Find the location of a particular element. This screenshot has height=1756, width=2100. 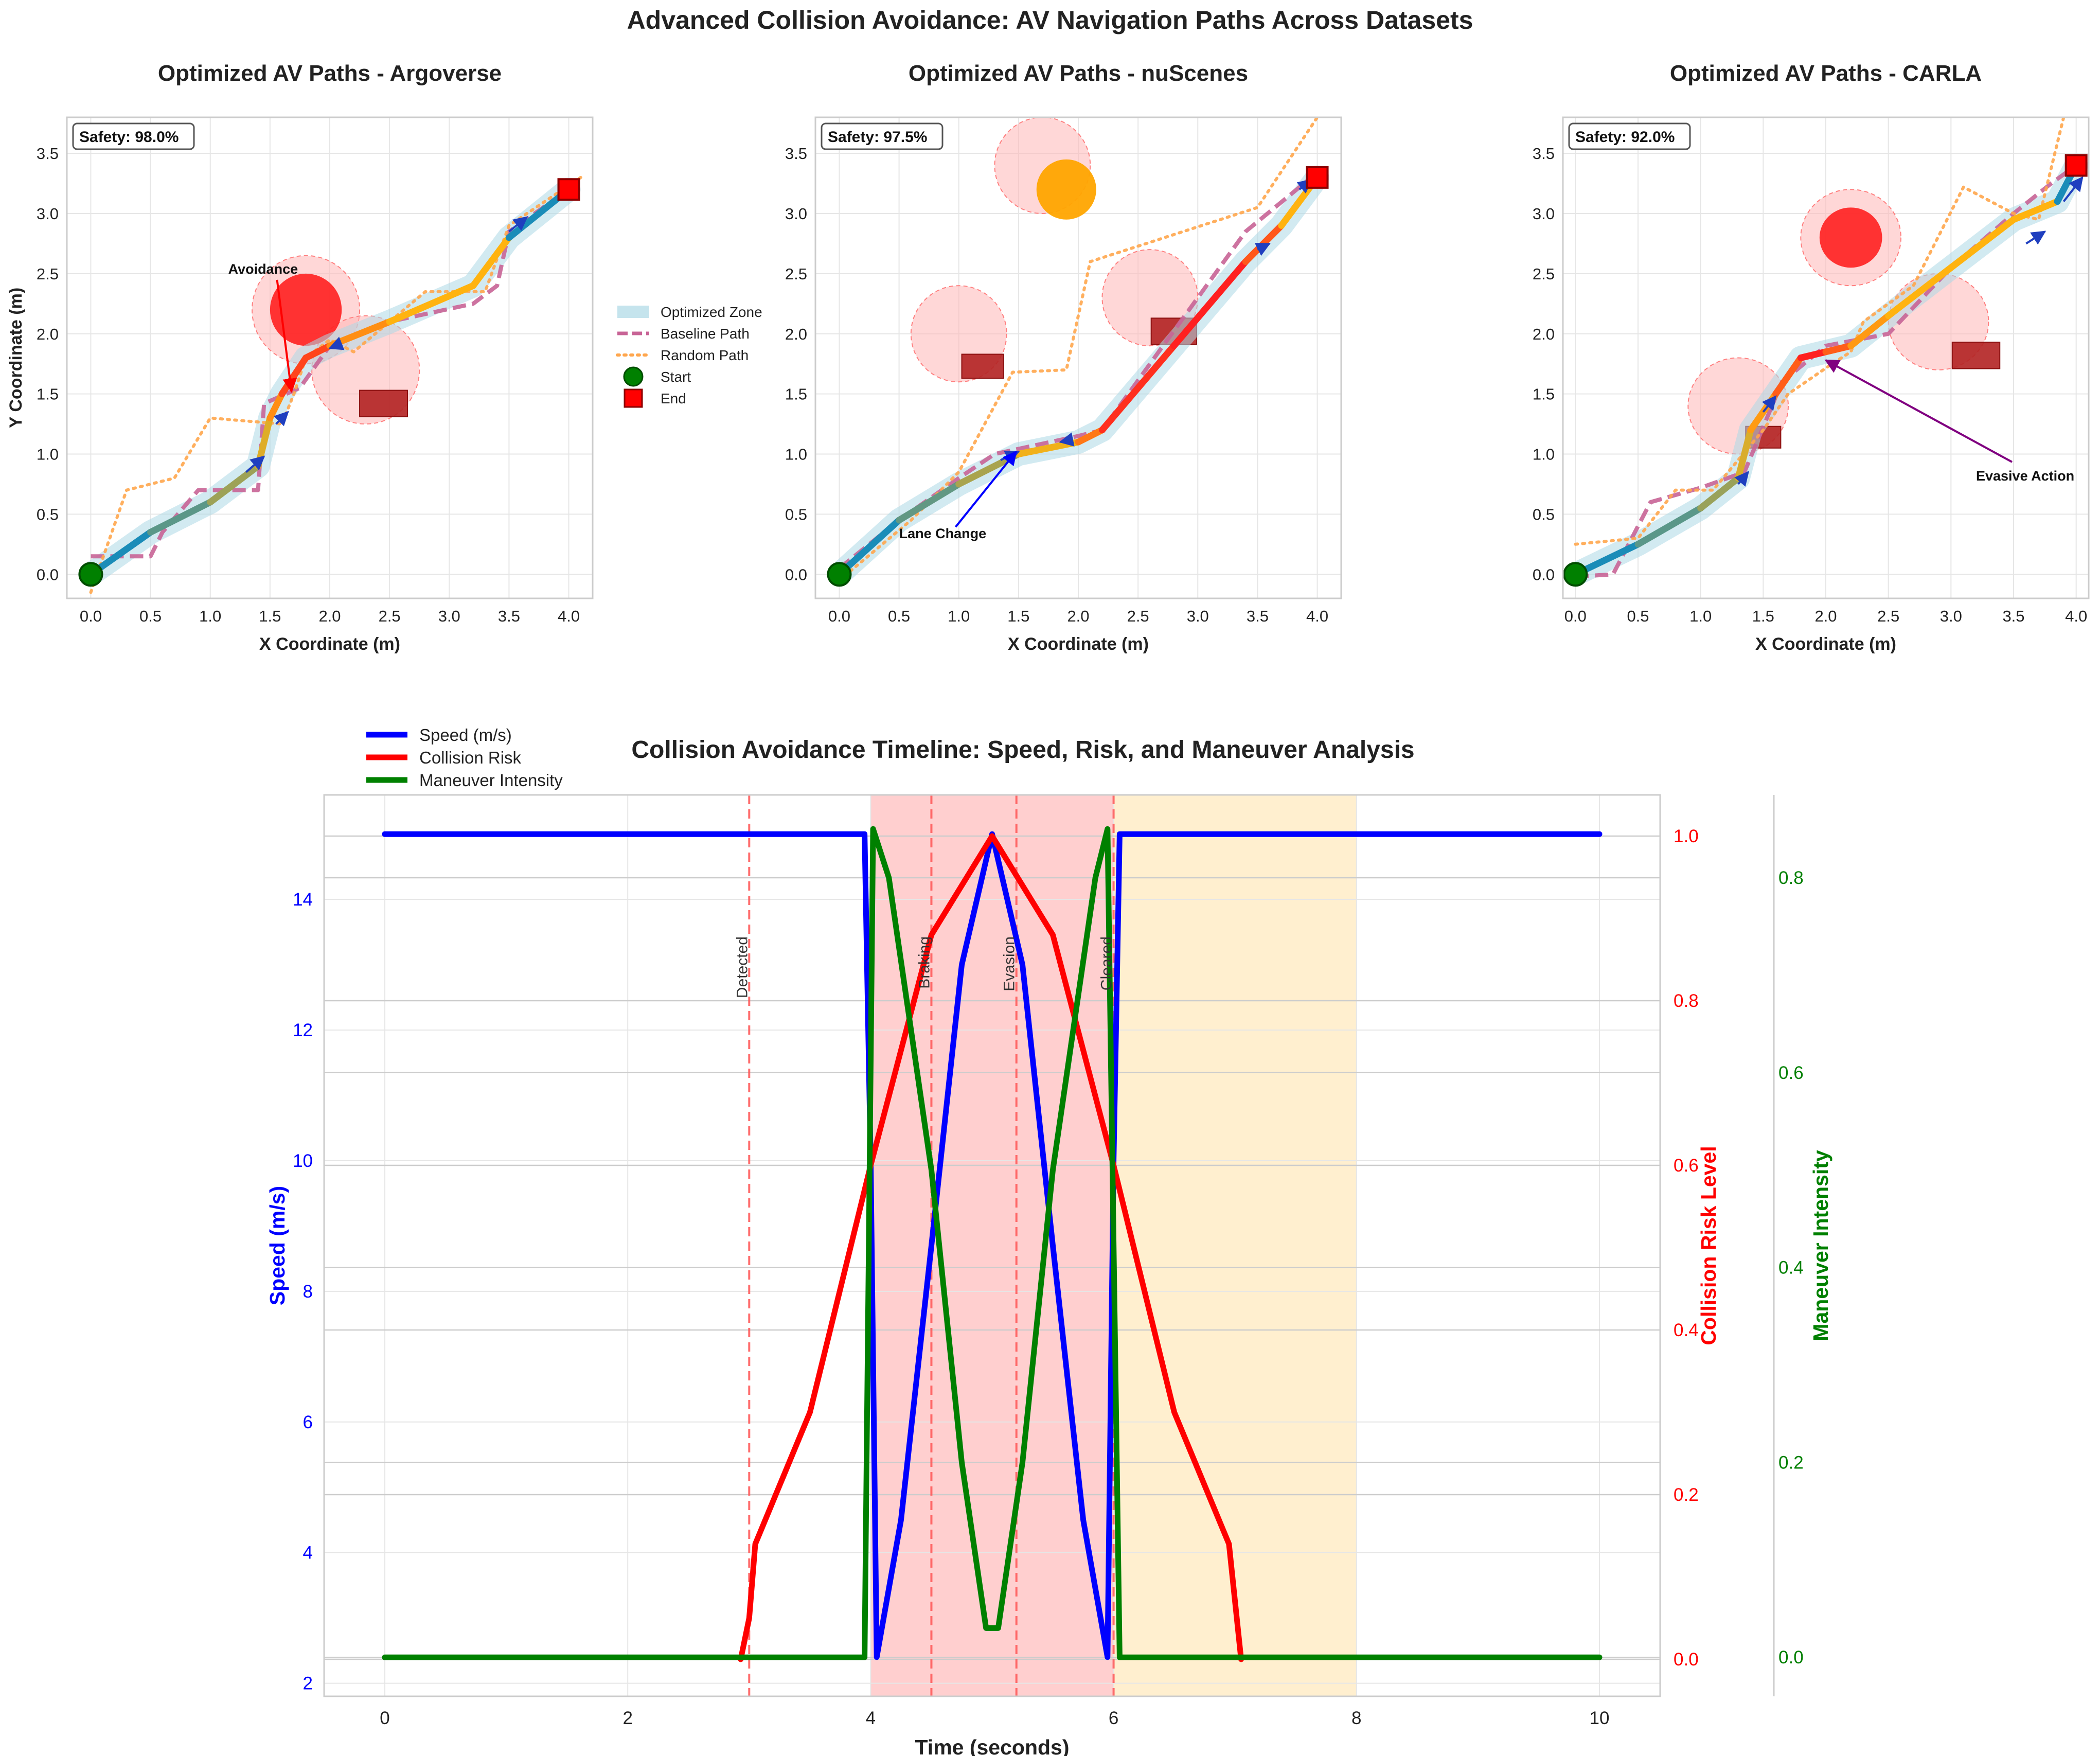

y-tick-label-left: 2 is located at coordinates (308, 1684).